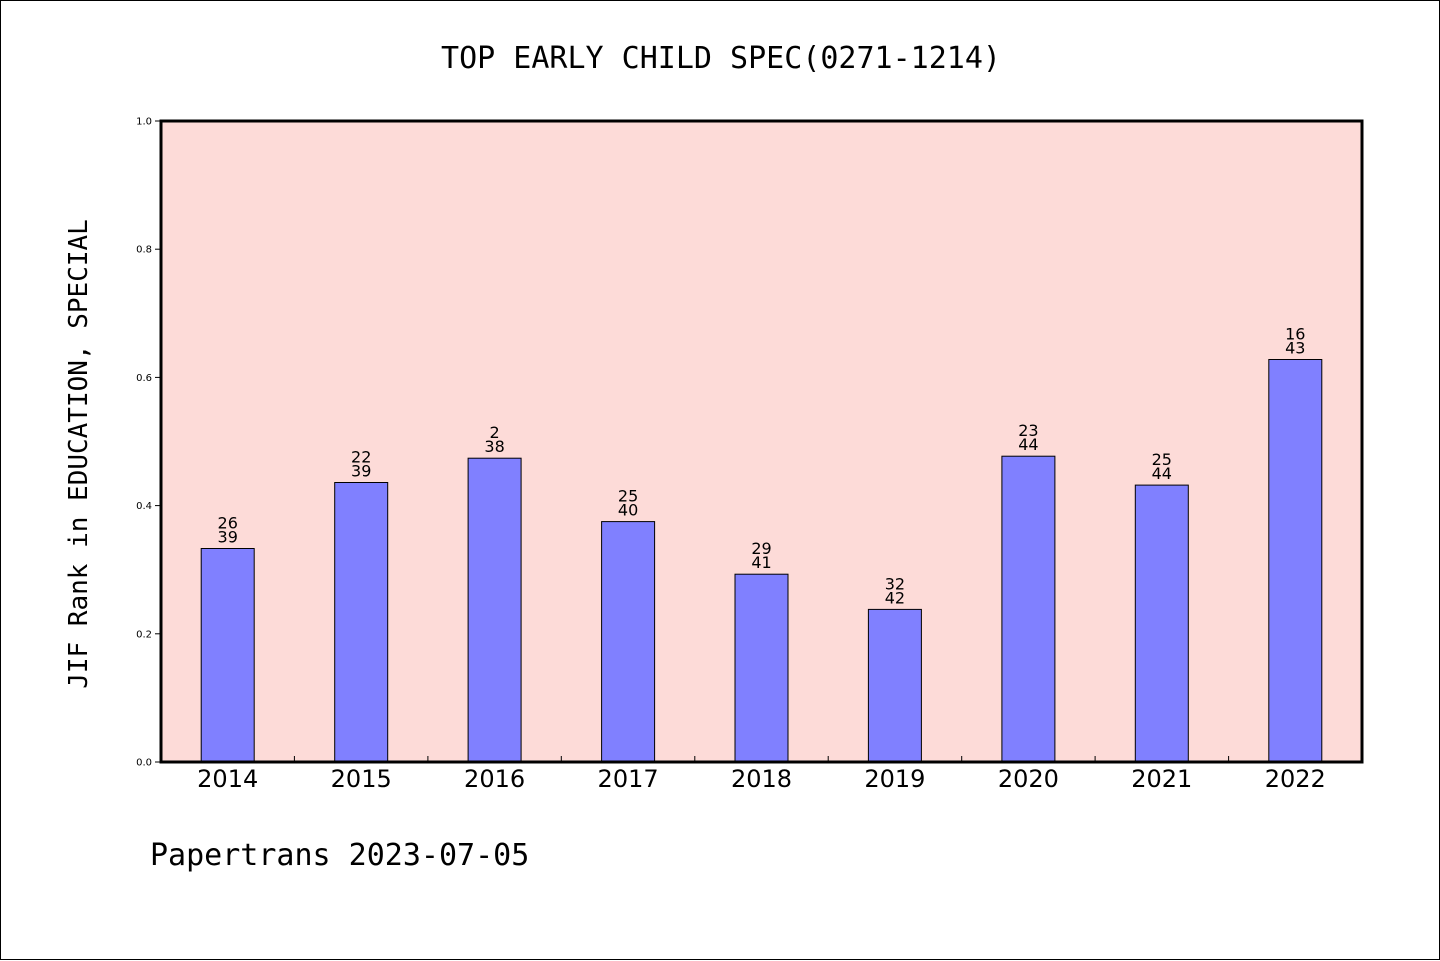  What do you see at coordinates (1295, 348) in the screenshot?
I see `bar-label-total-2022: 43` at bounding box center [1295, 348].